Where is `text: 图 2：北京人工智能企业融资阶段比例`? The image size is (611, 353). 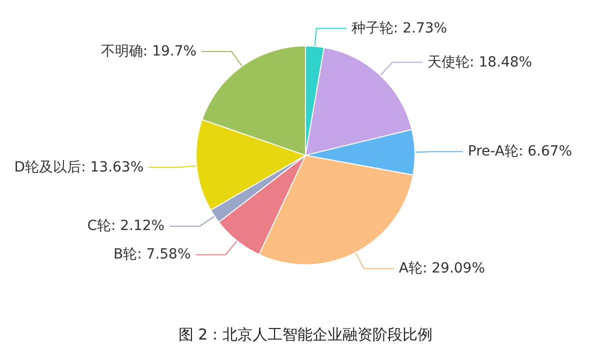
text: 图 2：北京人工智能企业融资阶段比例 is located at coordinates (305, 335).